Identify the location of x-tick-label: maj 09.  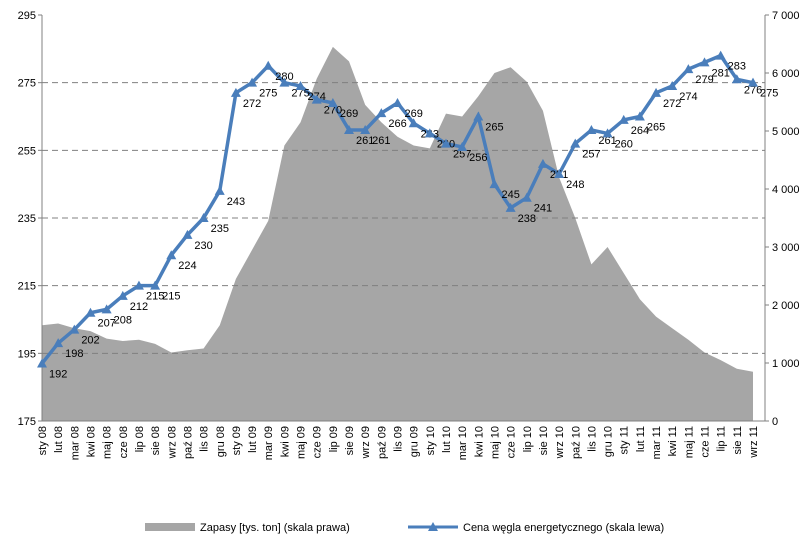
(302, 442).